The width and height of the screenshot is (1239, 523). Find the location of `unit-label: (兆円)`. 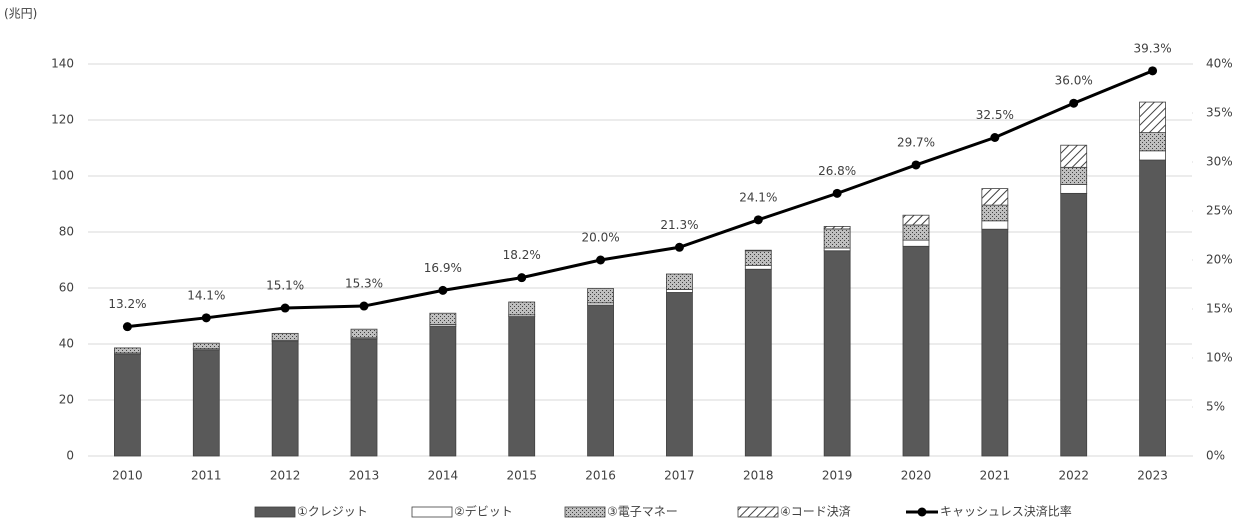

unit-label: (兆円) is located at coordinates (20, 14).